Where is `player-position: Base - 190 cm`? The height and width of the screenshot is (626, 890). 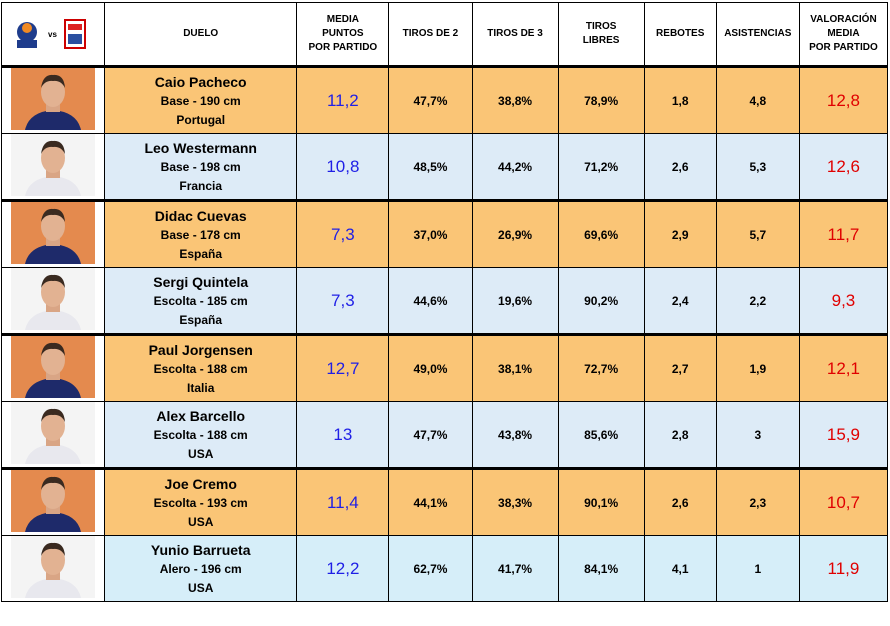 player-position: Base - 190 cm is located at coordinates (200, 100).